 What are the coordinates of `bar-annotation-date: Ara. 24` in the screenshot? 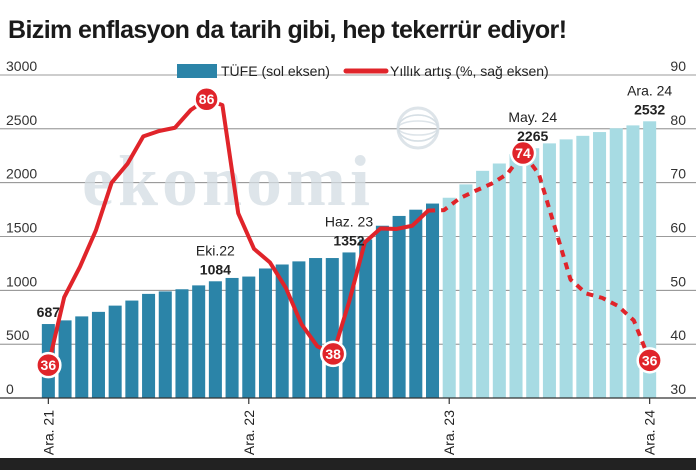 It's located at (649, 90).